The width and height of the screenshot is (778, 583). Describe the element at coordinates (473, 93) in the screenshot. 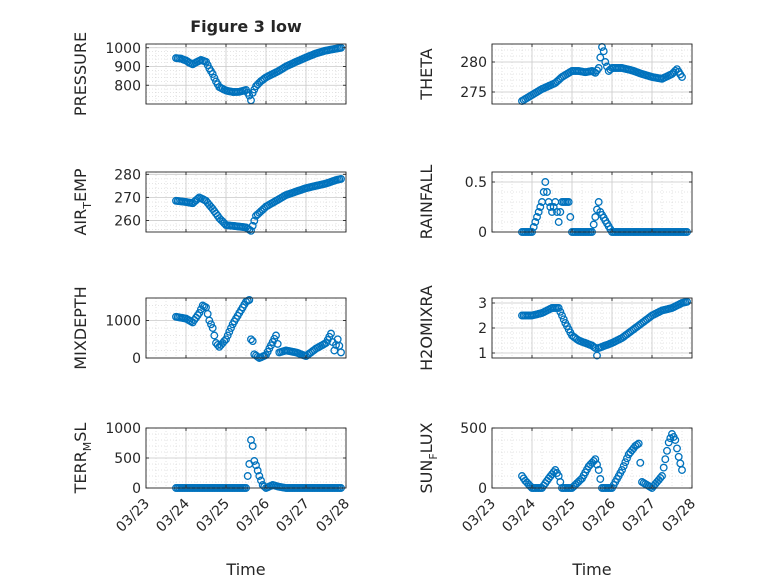

I see `y-tick-label: 275` at that location.